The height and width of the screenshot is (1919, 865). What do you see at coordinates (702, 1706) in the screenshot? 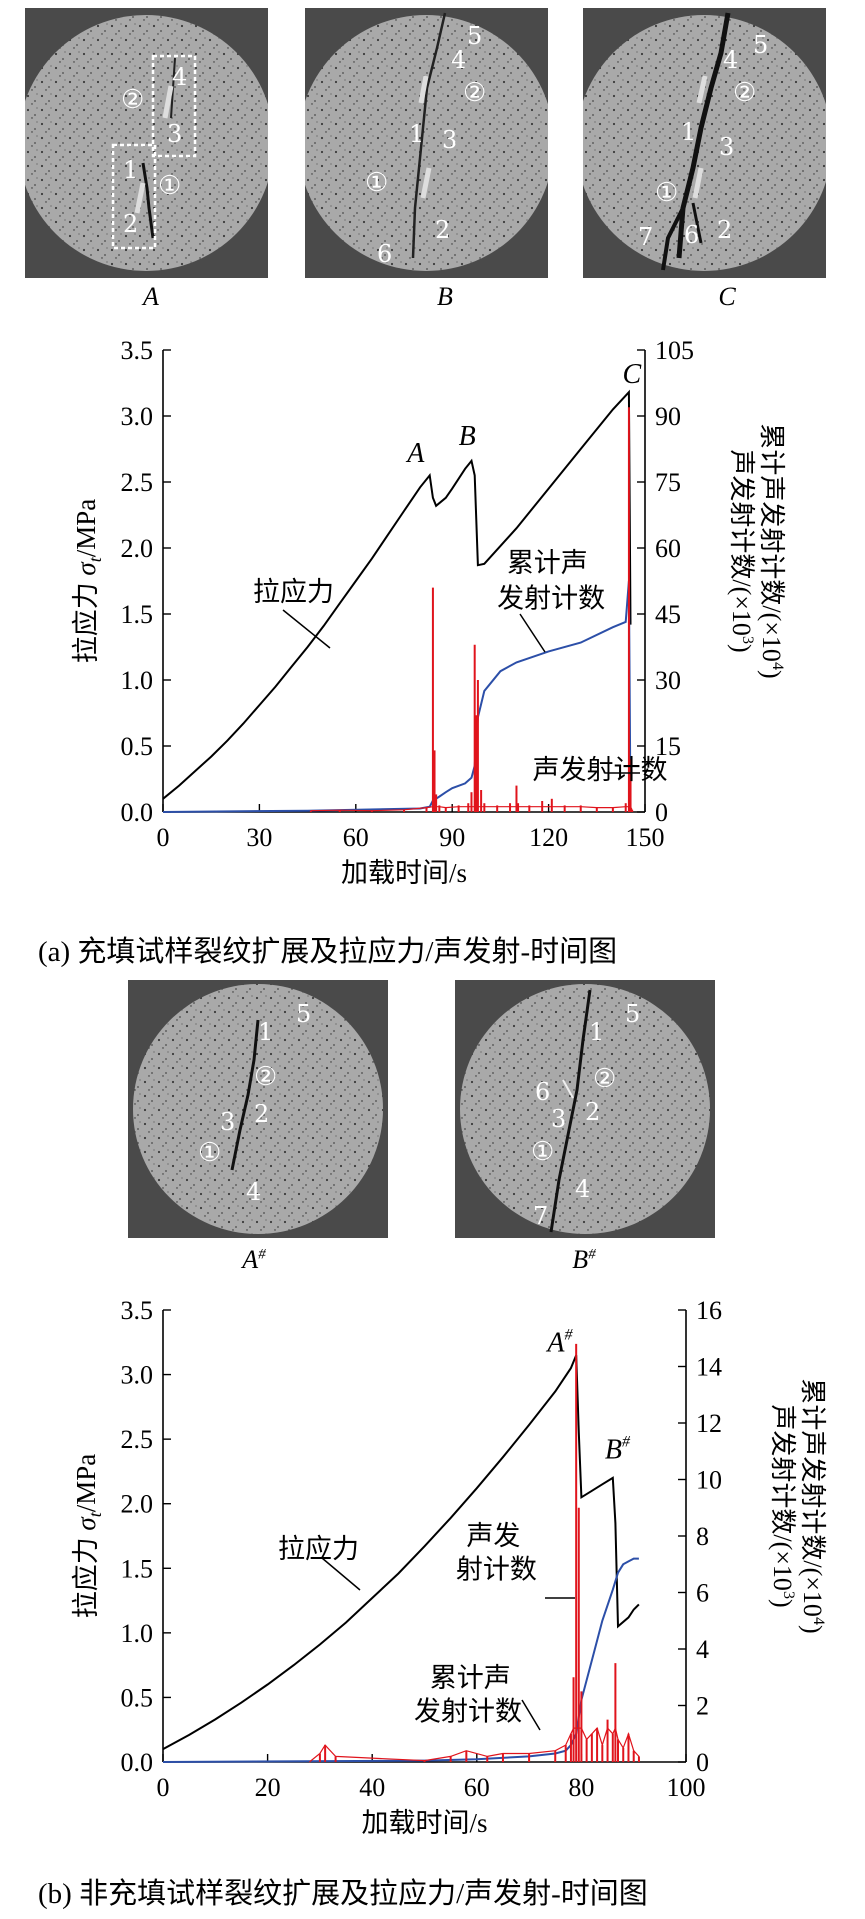
I see `y2-tick-label: 2` at bounding box center [702, 1706].